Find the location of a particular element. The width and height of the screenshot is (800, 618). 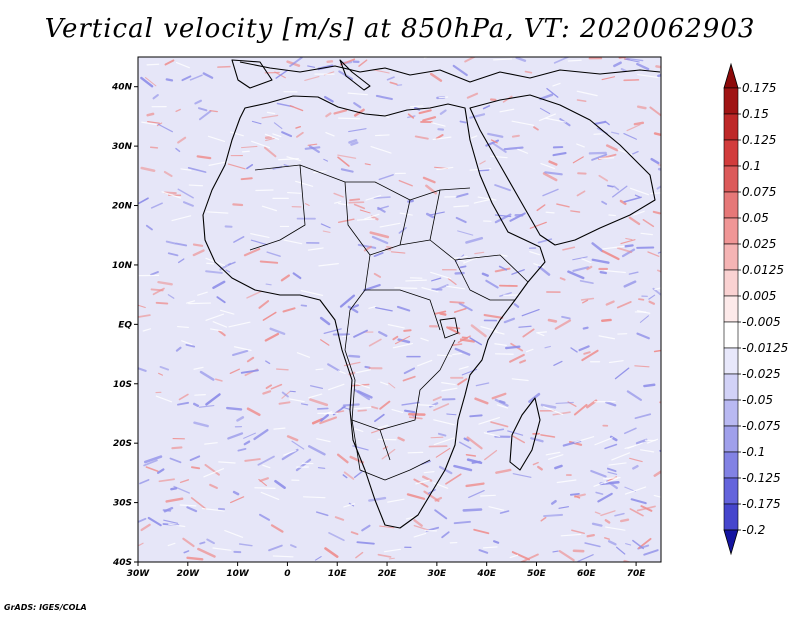

colorbar-label: -0.005 is located at coordinates (761, 322).